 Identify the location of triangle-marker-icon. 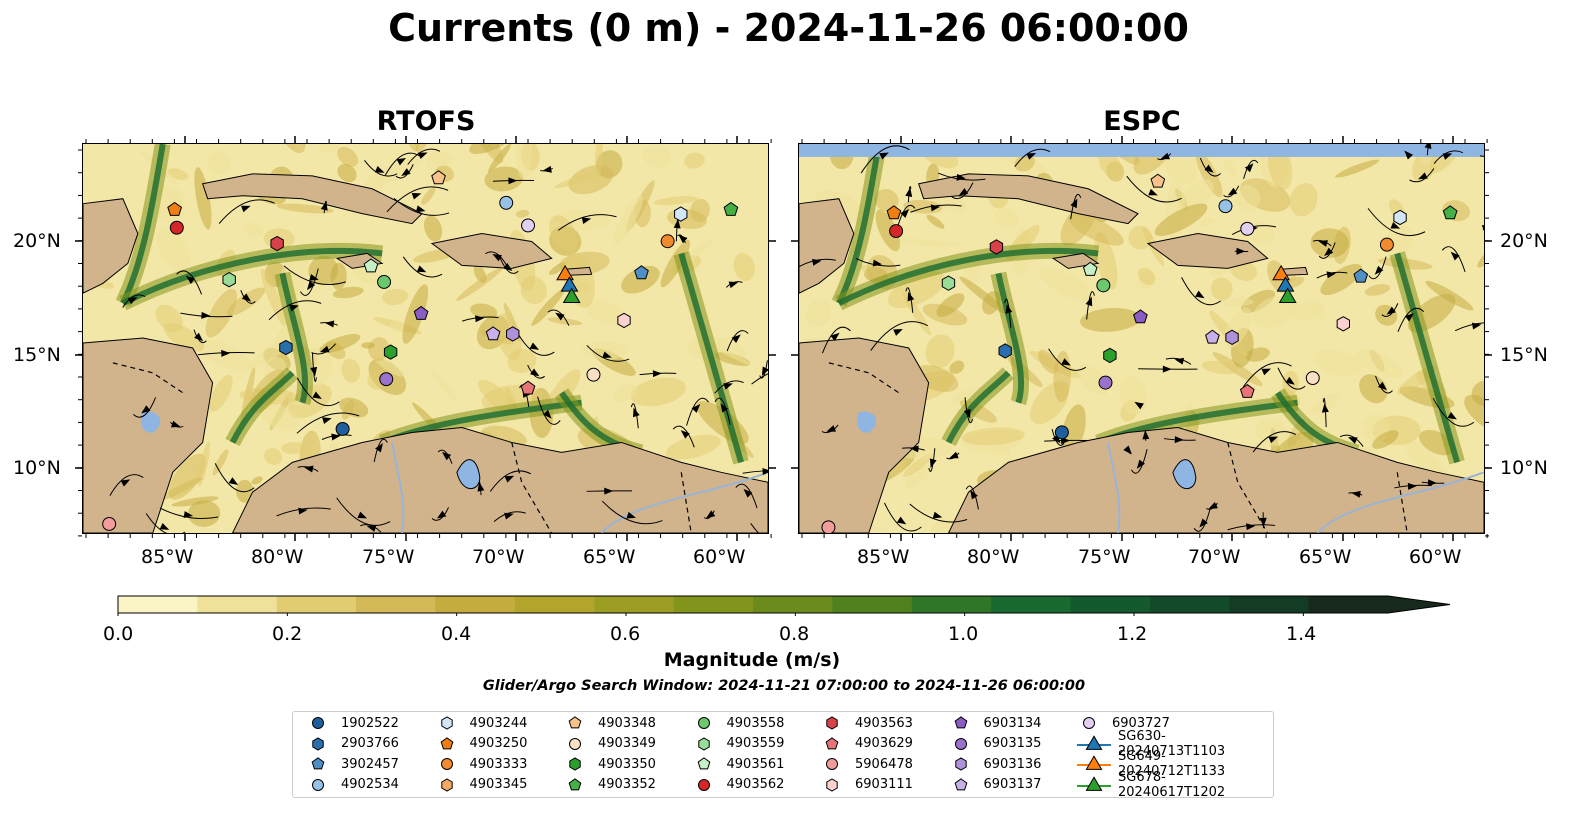
(1094, 742).